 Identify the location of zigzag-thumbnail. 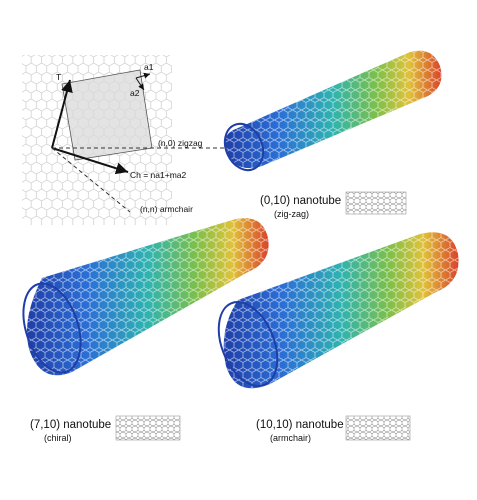
(376, 203).